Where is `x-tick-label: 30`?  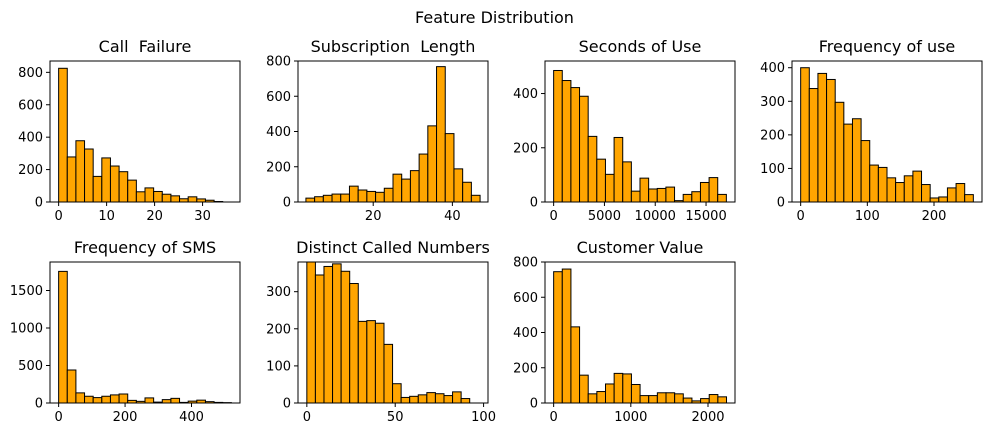
x-tick-label: 30 is located at coordinates (202, 216).